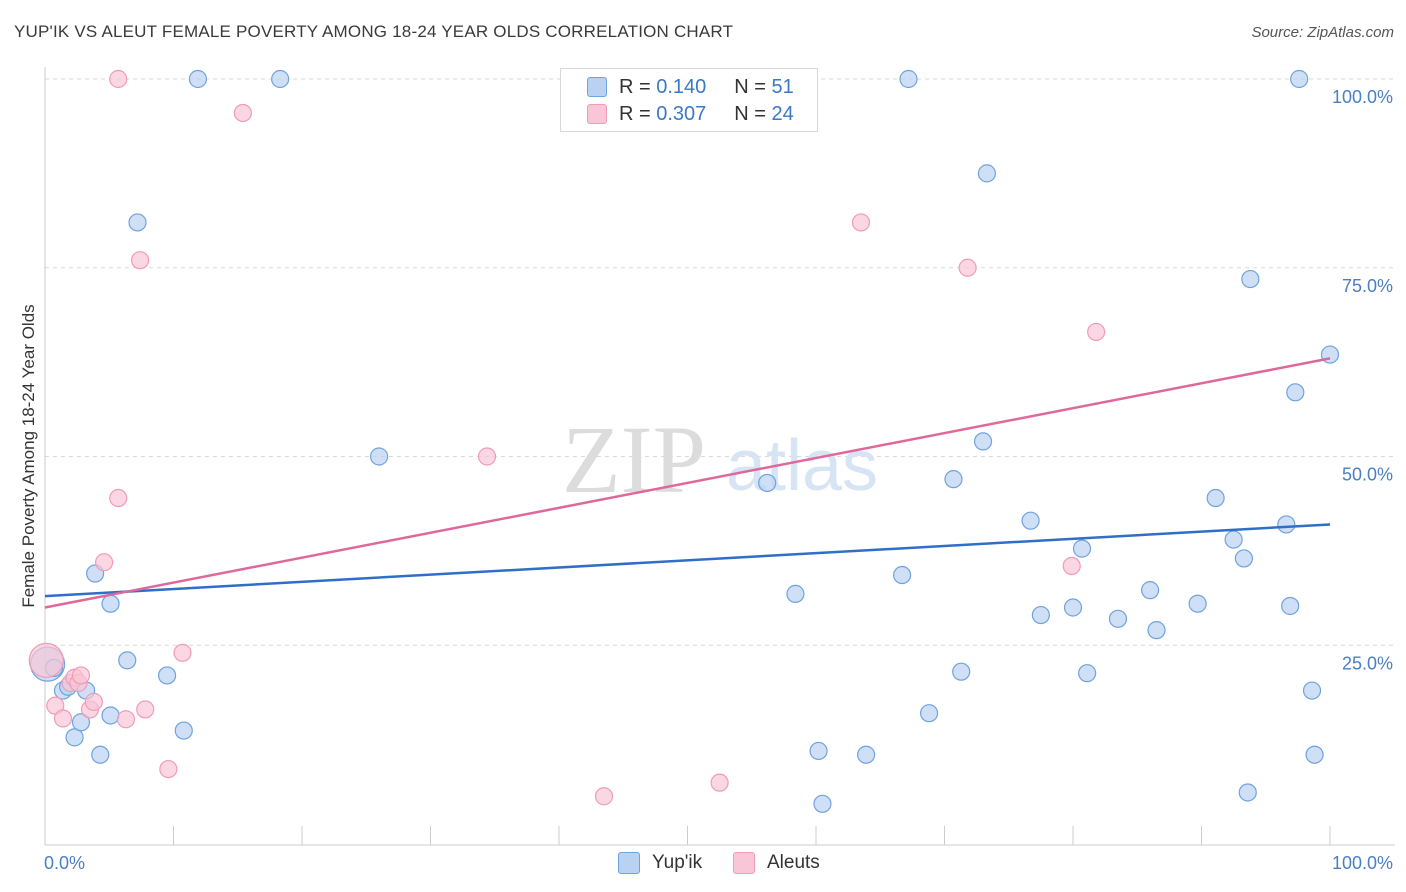 The width and height of the screenshot is (1406, 892). I want to click on r-value: 0.307, so click(681, 113).